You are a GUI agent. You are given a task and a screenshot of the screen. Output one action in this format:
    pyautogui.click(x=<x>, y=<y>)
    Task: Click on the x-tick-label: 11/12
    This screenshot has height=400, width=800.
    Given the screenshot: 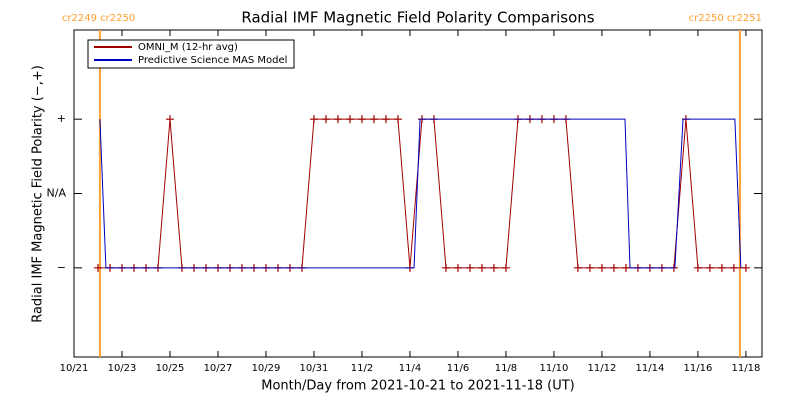 What is the action you would take?
    pyautogui.click(x=602, y=368)
    